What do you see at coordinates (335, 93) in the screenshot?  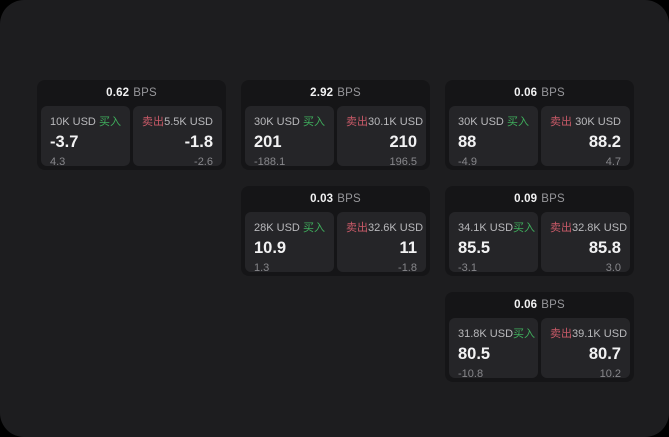 I see `card-header: 2.92 BPS` at bounding box center [335, 93].